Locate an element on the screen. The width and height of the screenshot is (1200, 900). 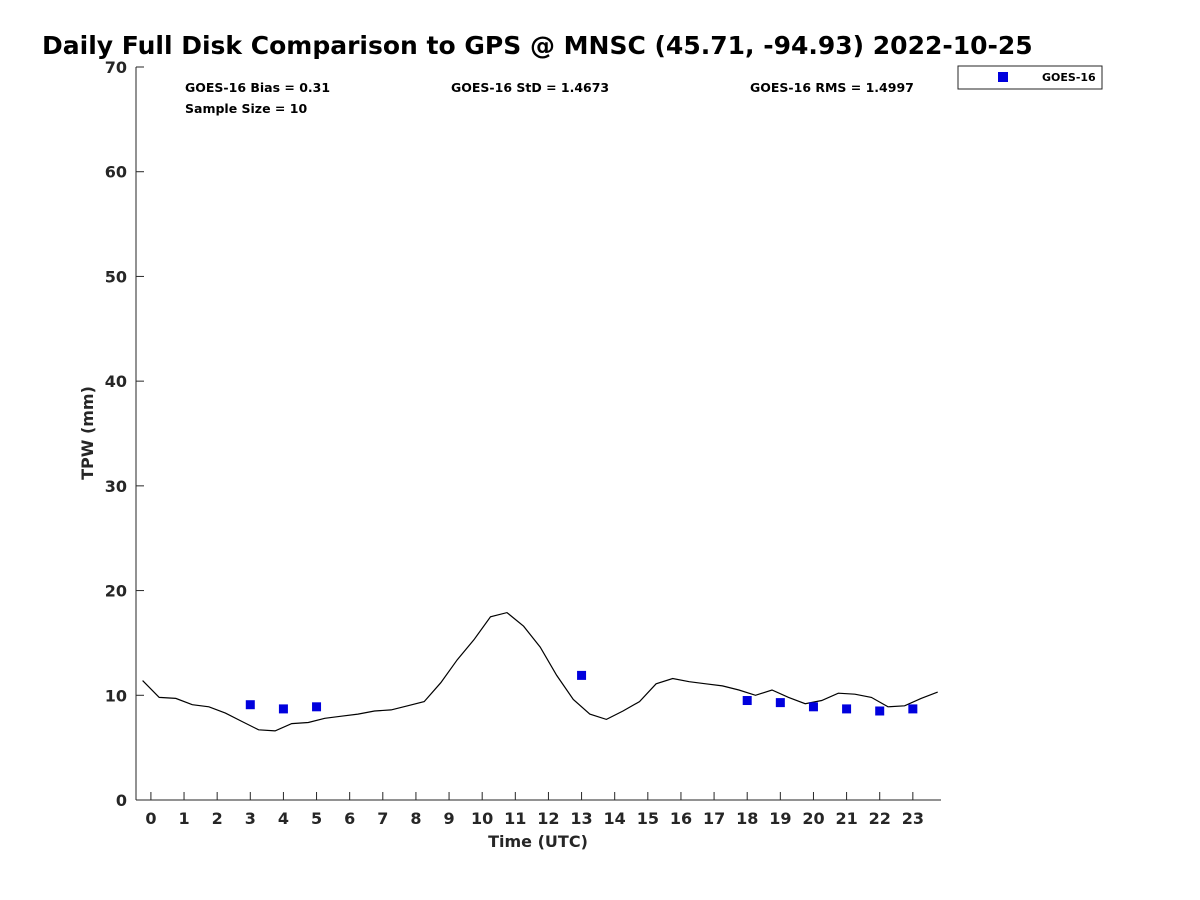
legend-box is located at coordinates (1030, 77).